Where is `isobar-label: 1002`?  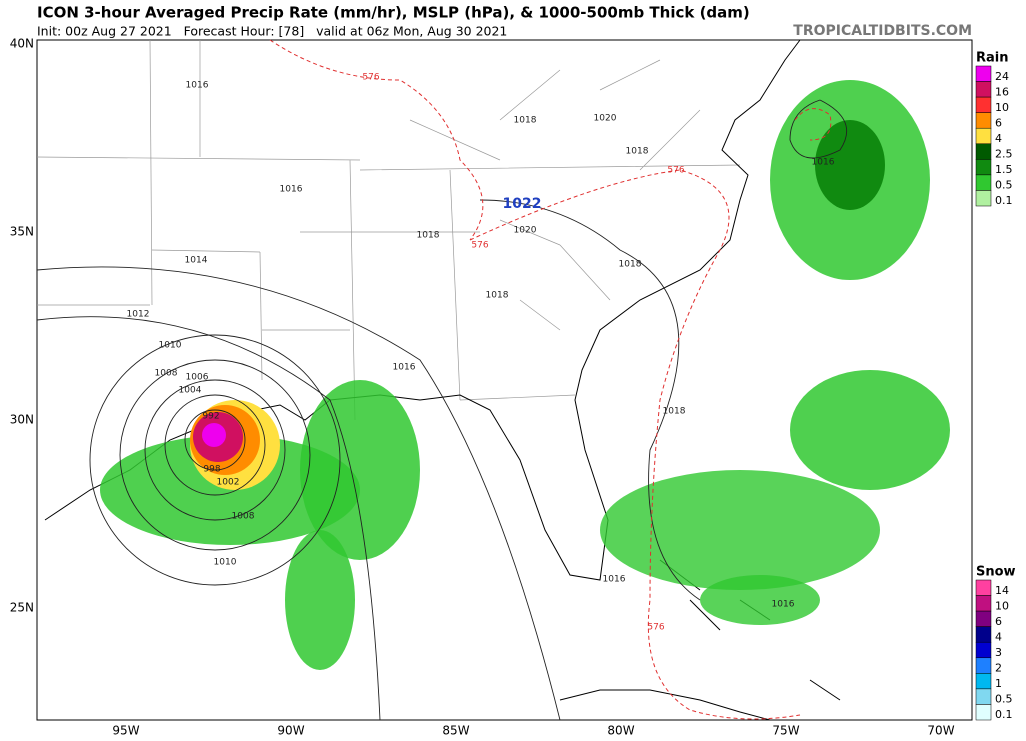
isobar-label: 1002 is located at coordinates (228, 483).